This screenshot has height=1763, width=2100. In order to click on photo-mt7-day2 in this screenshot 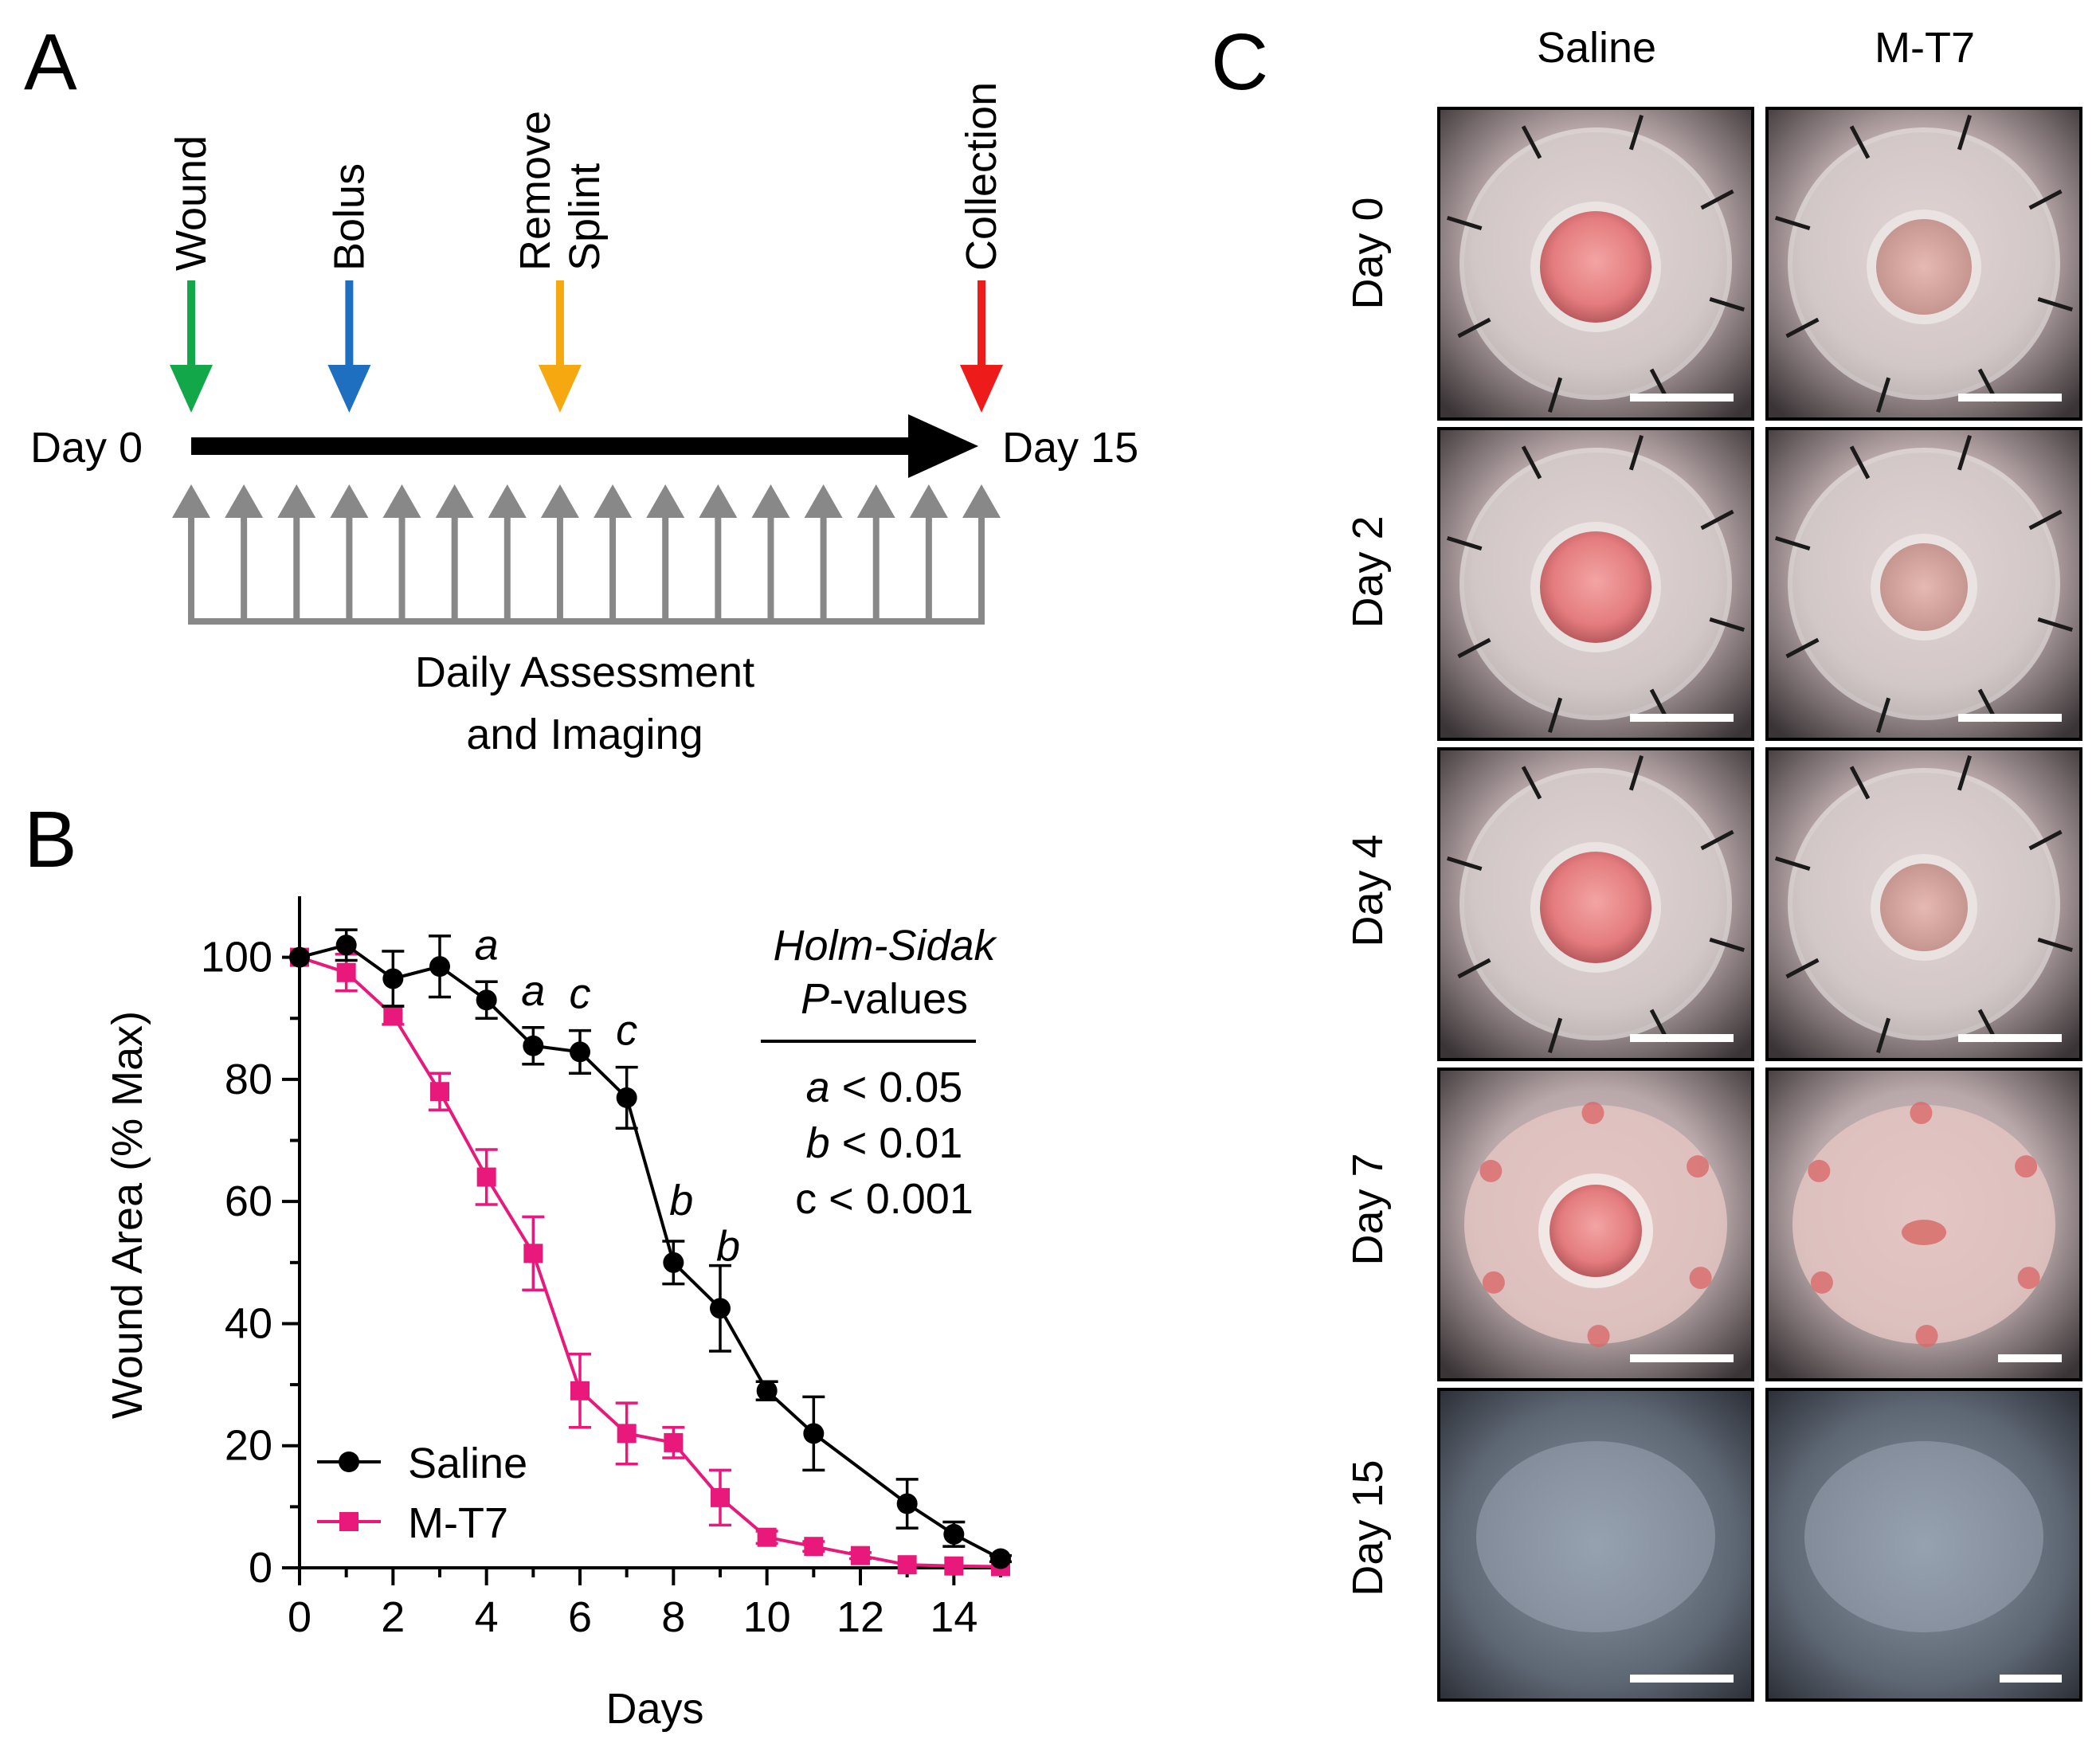, I will do `click(1924, 584)`.